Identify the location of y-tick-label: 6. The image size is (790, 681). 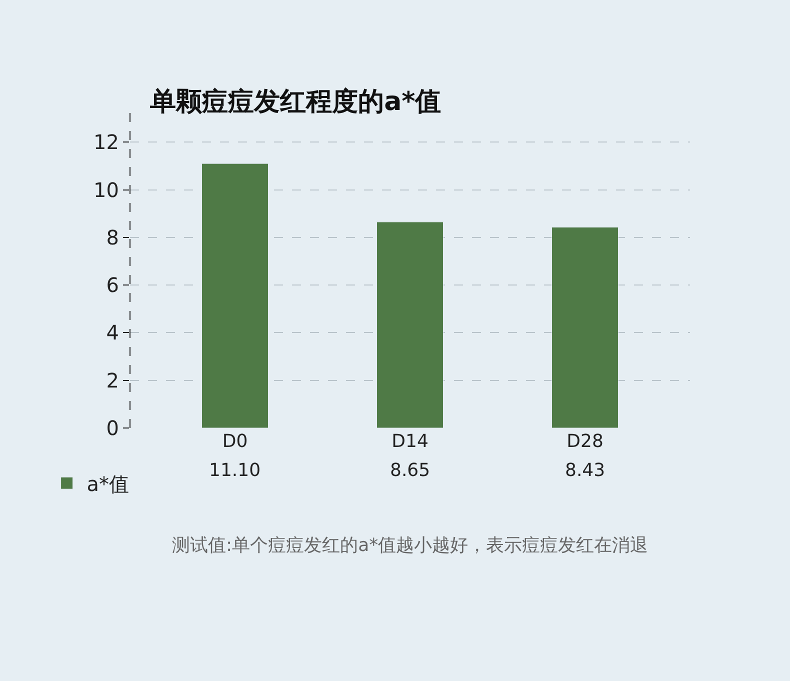
(112, 285).